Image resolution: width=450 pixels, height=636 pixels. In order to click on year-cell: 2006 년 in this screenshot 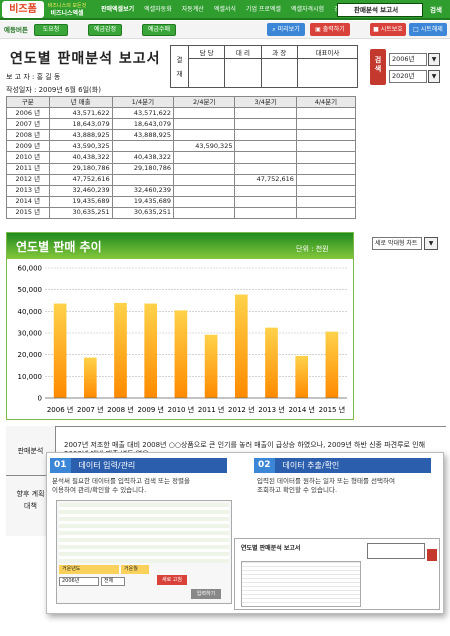, I will do `click(28, 113)`.